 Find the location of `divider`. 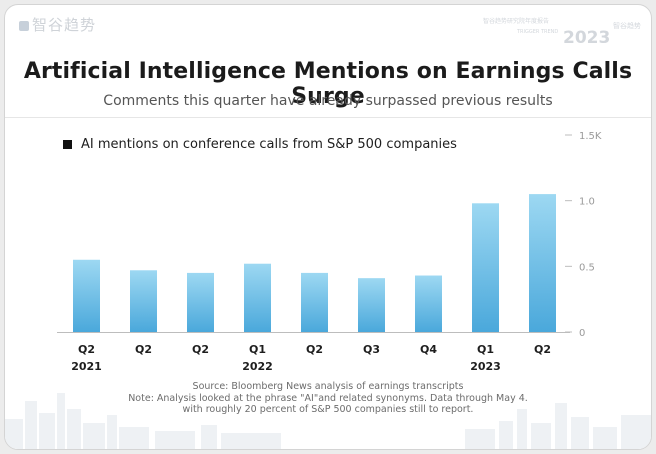

divider is located at coordinates (328, 117).